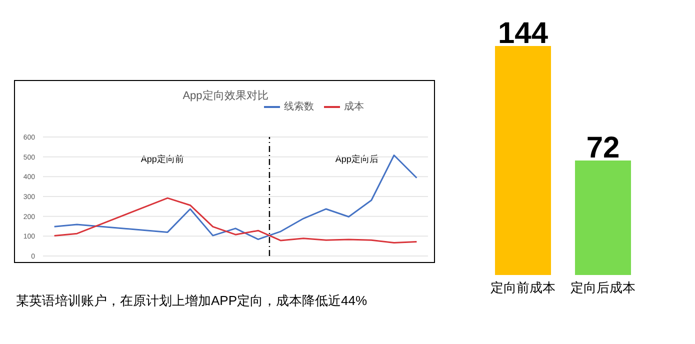 This screenshot has width=695, height=344. I want to click on text: 某英语培训账户，在原计划上增加APP定向，成本降低近44%, so click(192, 301).